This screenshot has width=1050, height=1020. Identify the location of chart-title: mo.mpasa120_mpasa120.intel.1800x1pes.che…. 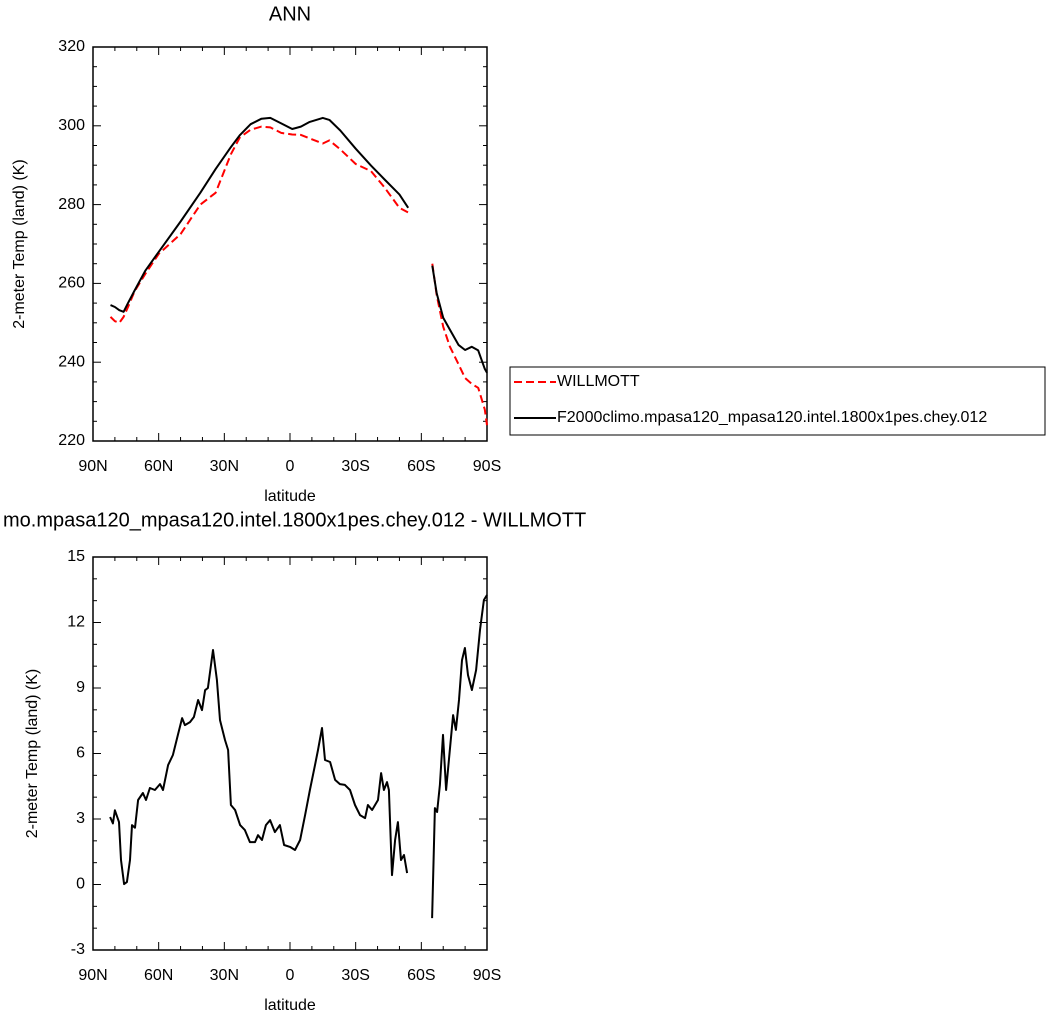
(294, 520).